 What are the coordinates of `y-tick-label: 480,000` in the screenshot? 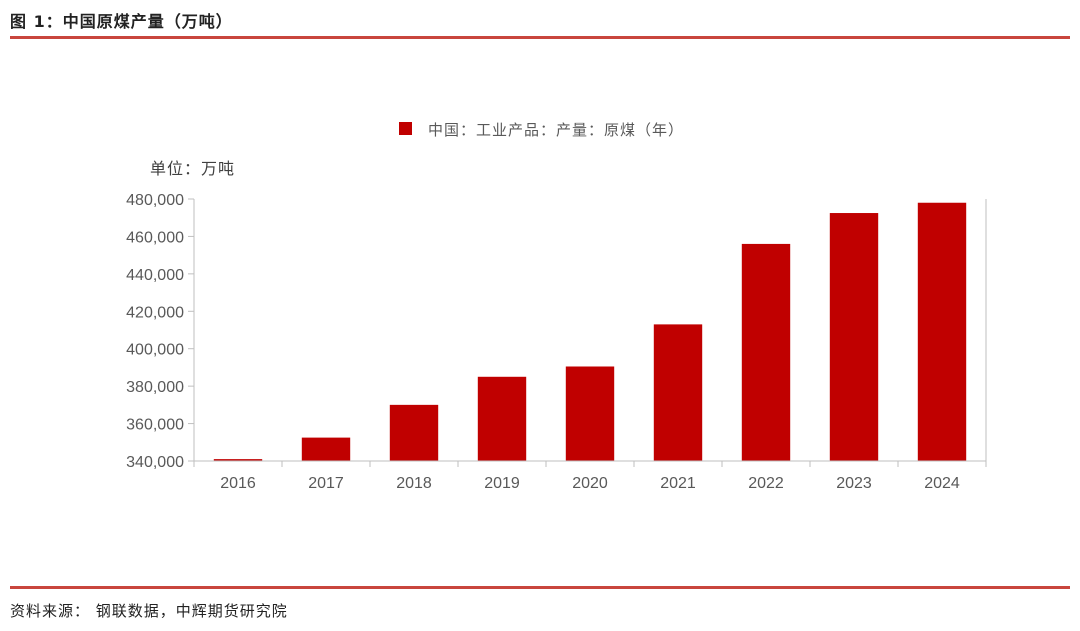 It's located at (155, 200).